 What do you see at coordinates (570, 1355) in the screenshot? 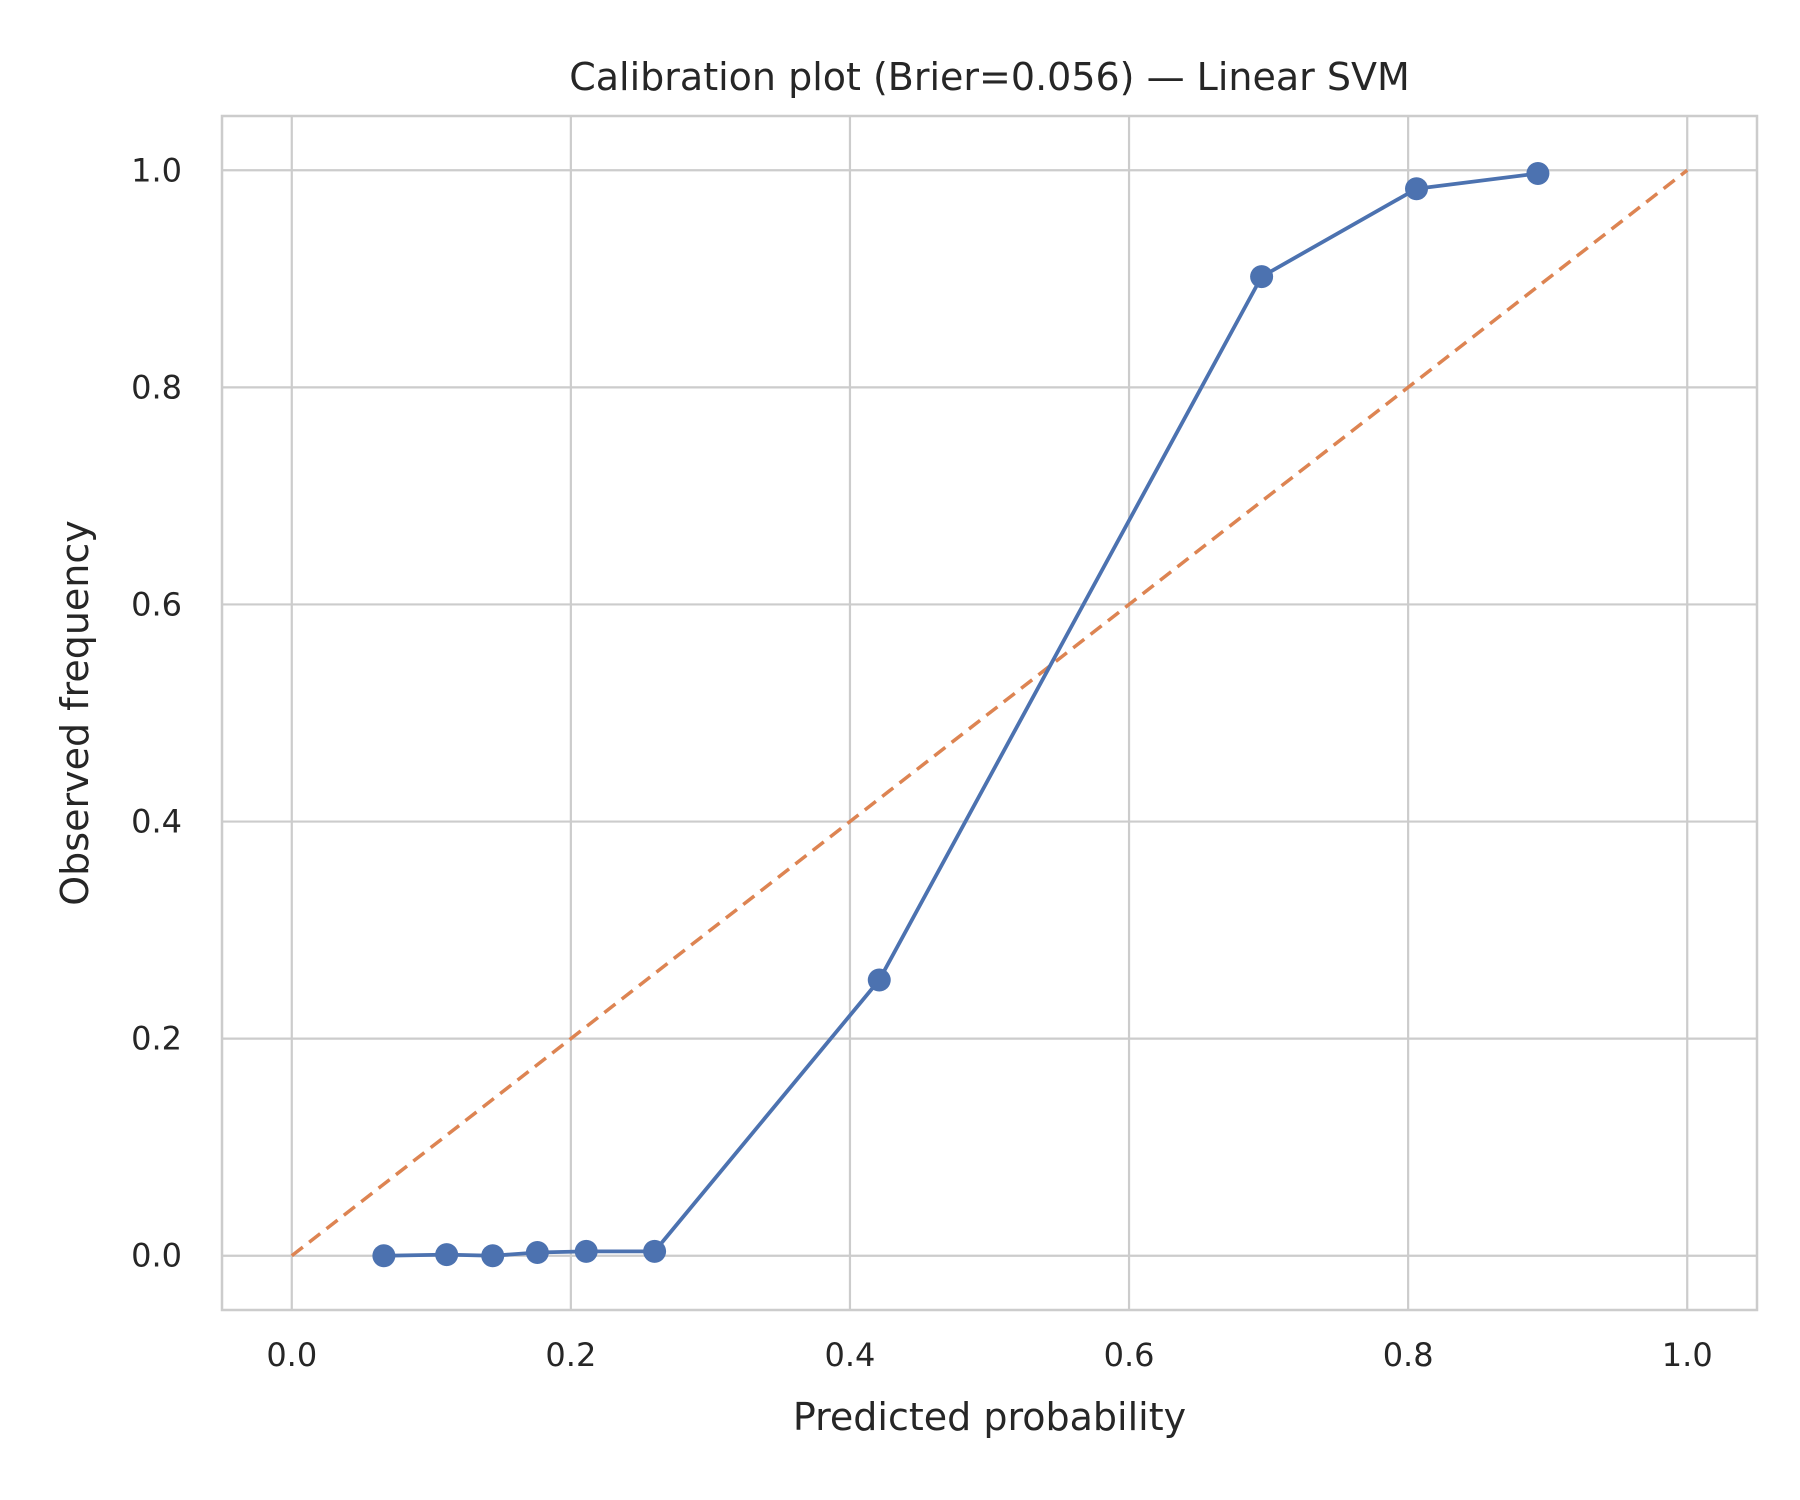
I see `x-tick-label: 0.2` at bounding box center [570, 1355].